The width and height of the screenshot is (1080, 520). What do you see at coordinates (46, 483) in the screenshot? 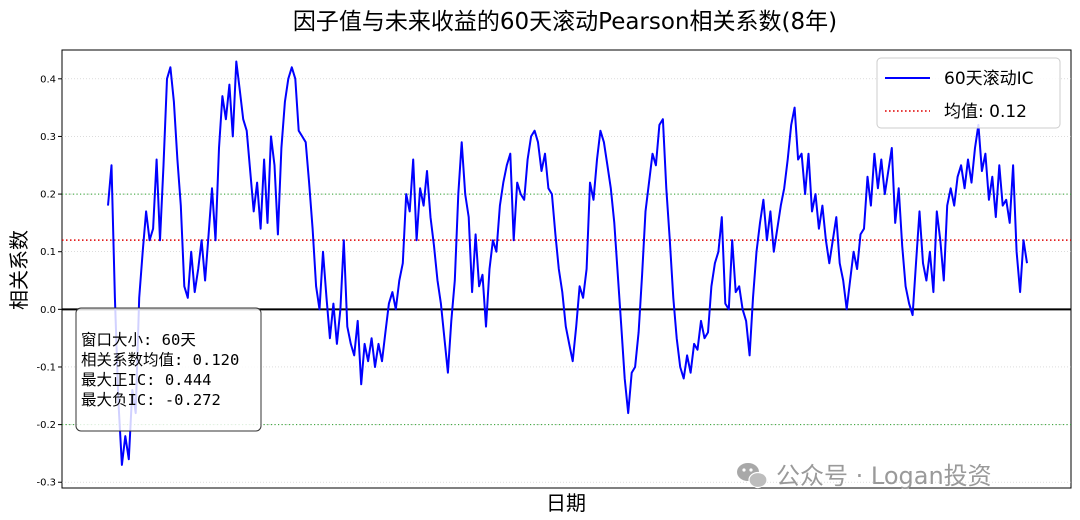
I see `y-tick-label: -0.3` at bounding box center [46, 483].